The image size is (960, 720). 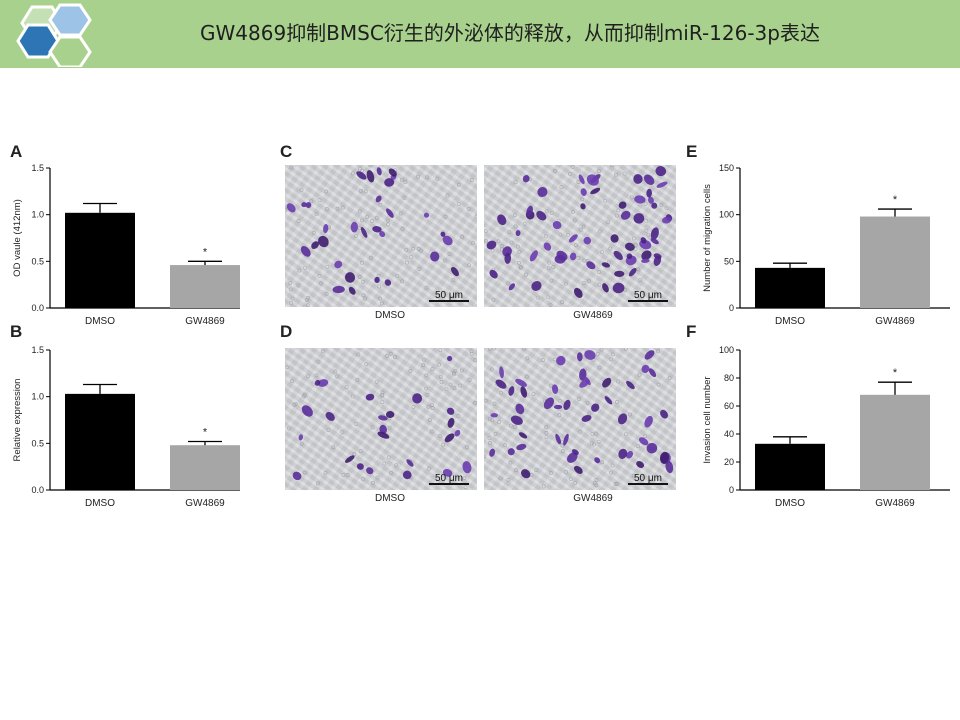 What do you see at coordinates (895, 503) in the screenshot?
I see `x-category-label: GW4869` at bounding box center [895, 503].